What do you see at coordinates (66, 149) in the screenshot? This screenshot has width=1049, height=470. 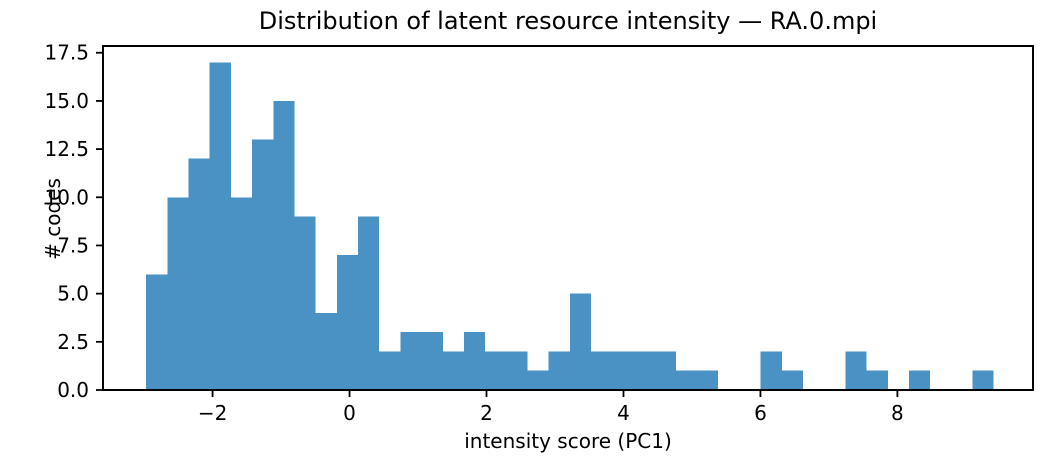 I see `y-tick-label: 12.5` at bounding box center [66, 149].